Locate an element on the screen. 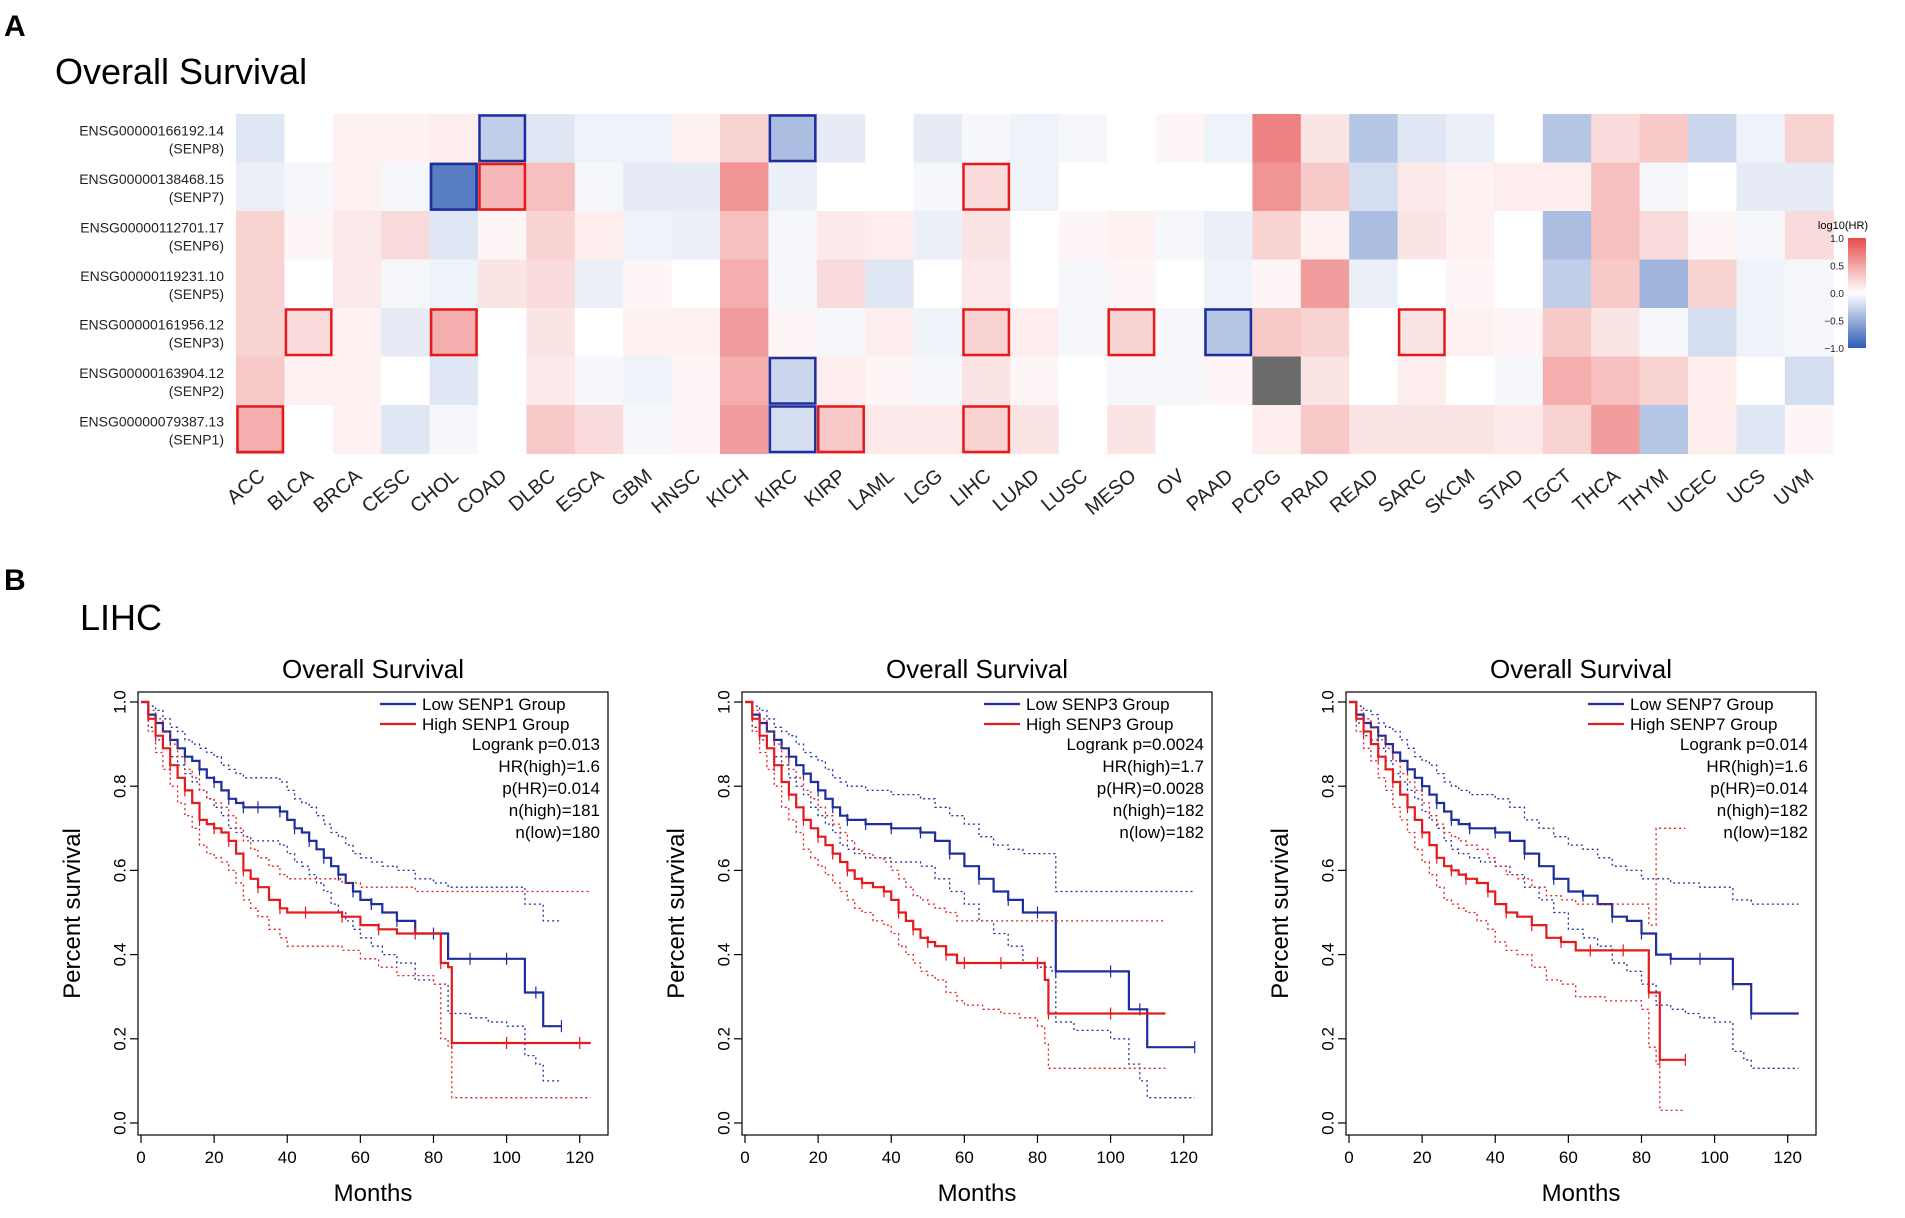  legend-low-label: Low SENP1 Group is located at coordinates (494, 704).